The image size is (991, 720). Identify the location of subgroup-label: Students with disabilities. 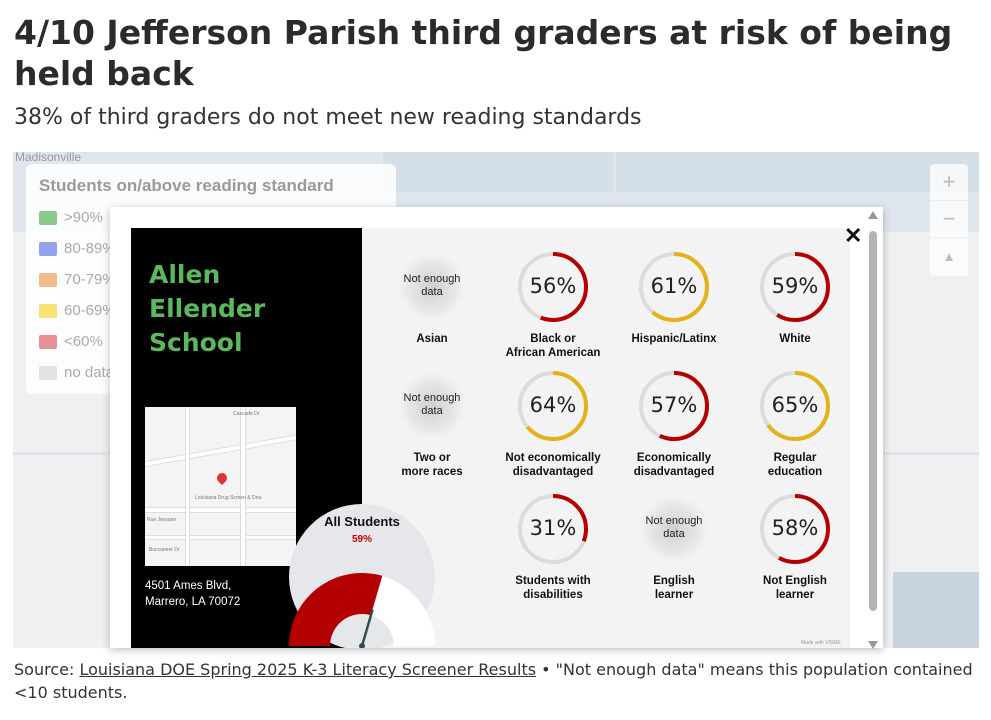
(553, 588).